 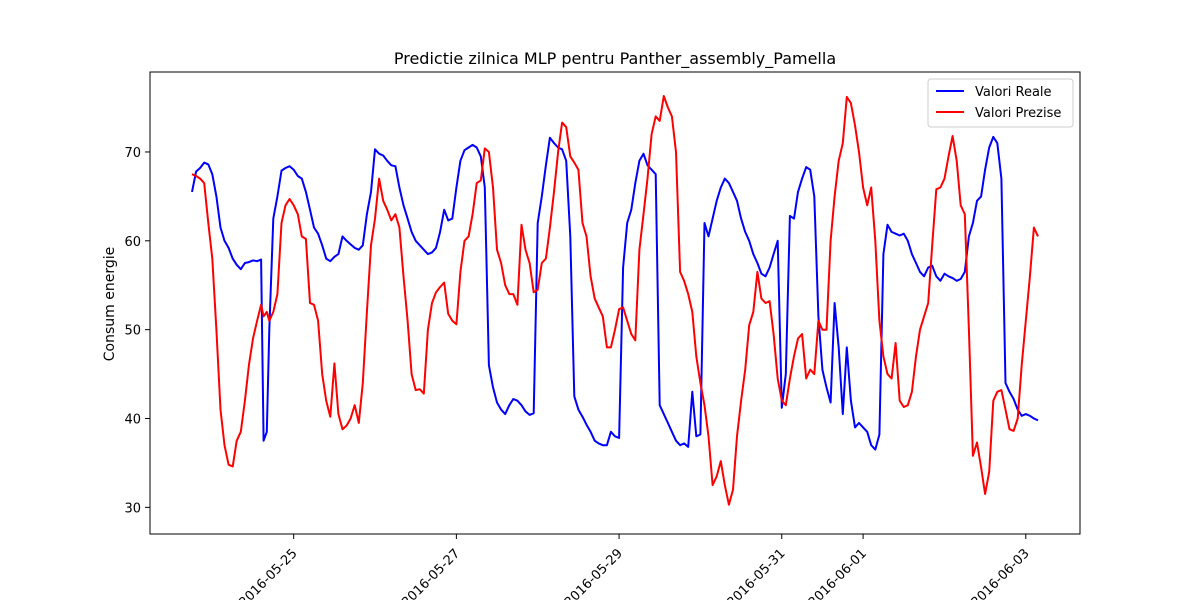 What do you see at coordinates (1018, 113) in the screenshot?
I see `legend-label-prezise: Valori Prezise` at bounding box center [1018, 113].